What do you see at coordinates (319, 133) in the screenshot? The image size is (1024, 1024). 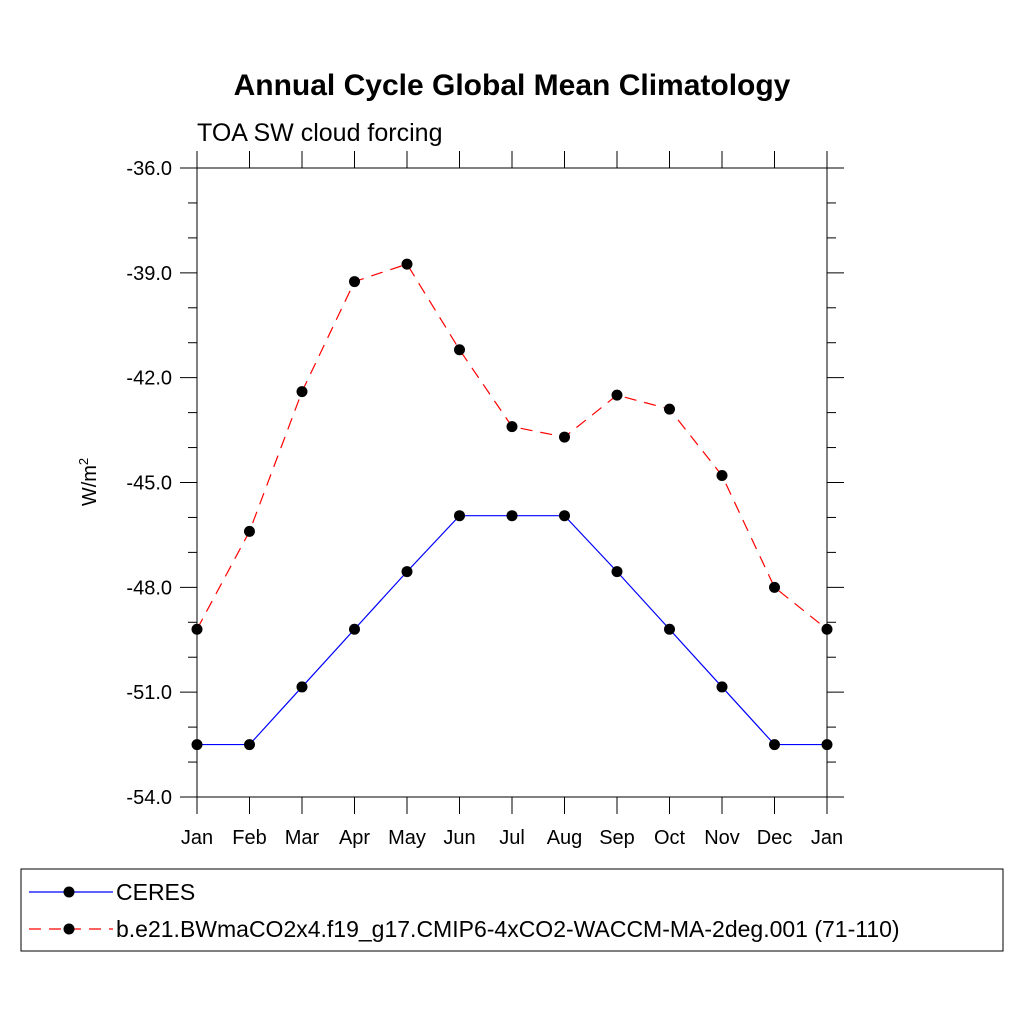 I see `chart-subtitle: TOA SW cloud forcing` at bounding box center [319, 133].